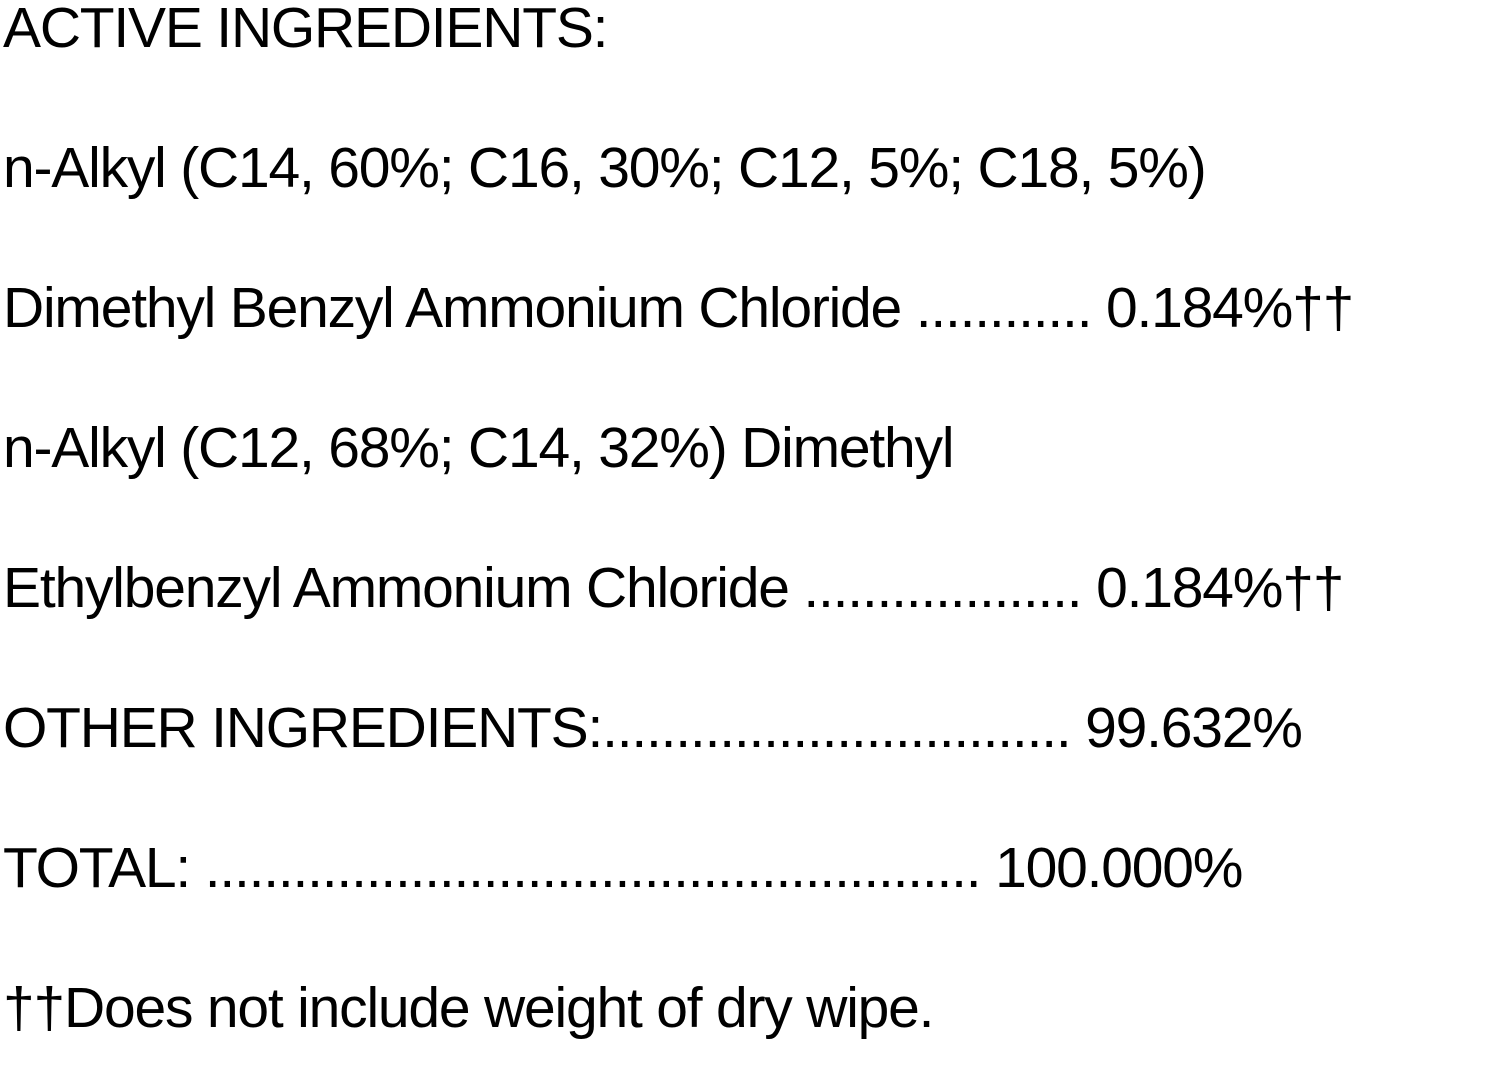 Image resolution: width=1500 pixels, height=1078 pixels. What do you see at coordinates (469, 1008) in the screenshot?
I see `footnote: ††Does not include weight of dry wipe.` at bounding box center [469, 1008].